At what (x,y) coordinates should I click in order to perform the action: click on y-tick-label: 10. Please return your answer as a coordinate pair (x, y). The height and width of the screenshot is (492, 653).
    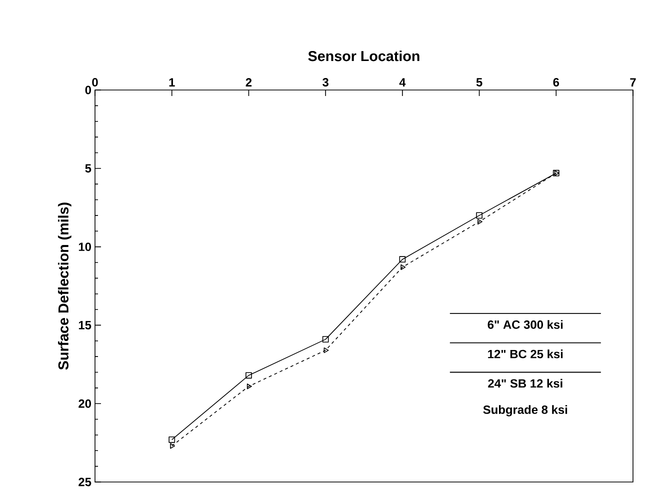
    Looking at the image, I should click on (84, 247).